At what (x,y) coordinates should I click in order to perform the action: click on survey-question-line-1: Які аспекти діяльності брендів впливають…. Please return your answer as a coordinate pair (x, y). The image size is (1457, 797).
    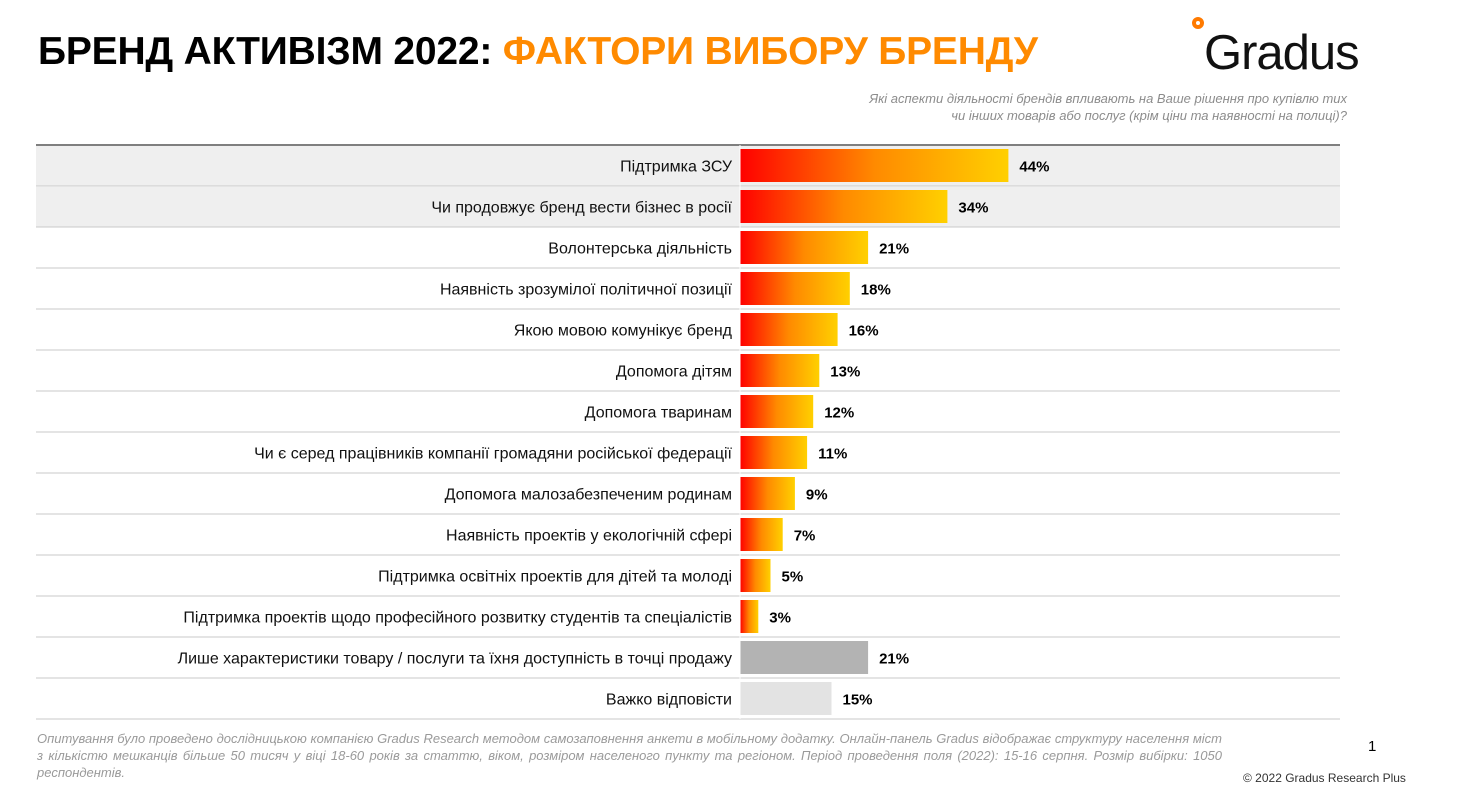
    Looking at the image, I should click on (1108, 98).